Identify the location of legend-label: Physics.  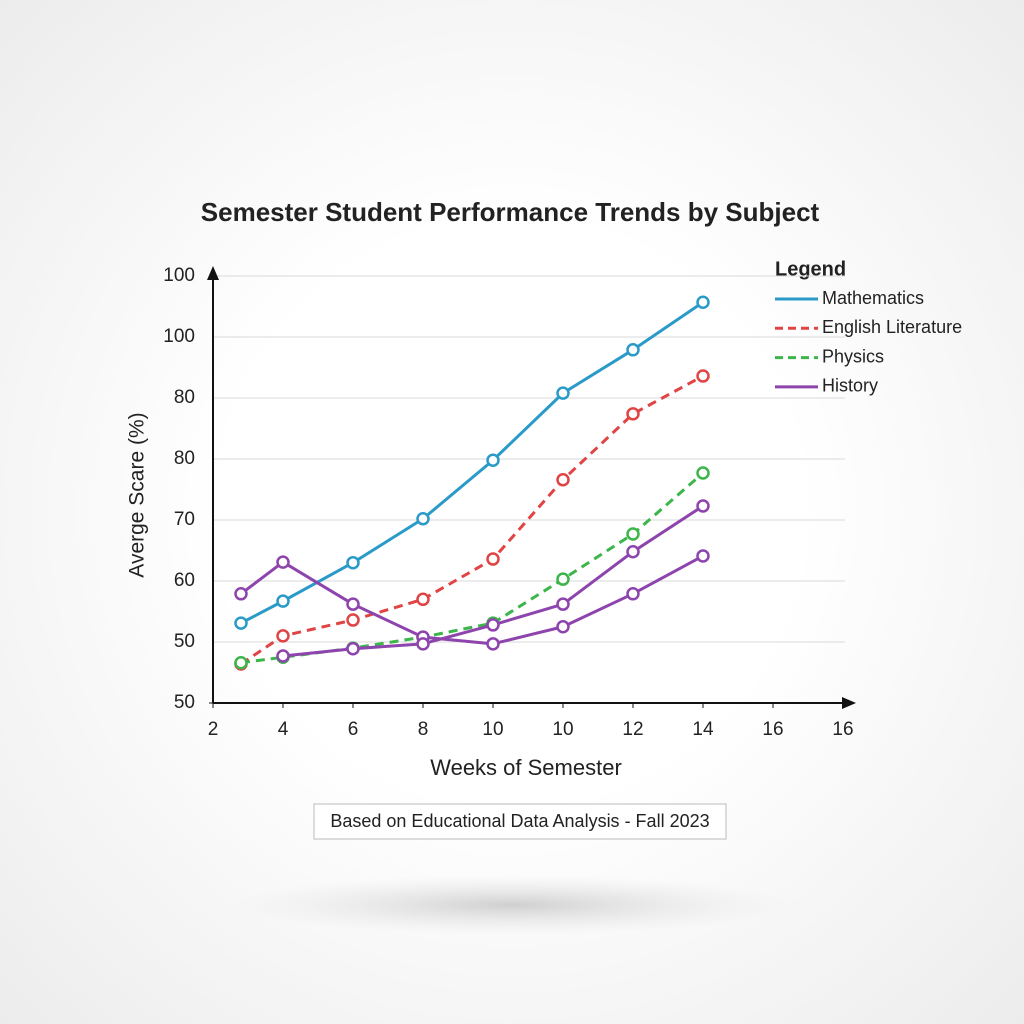
(853, 356).